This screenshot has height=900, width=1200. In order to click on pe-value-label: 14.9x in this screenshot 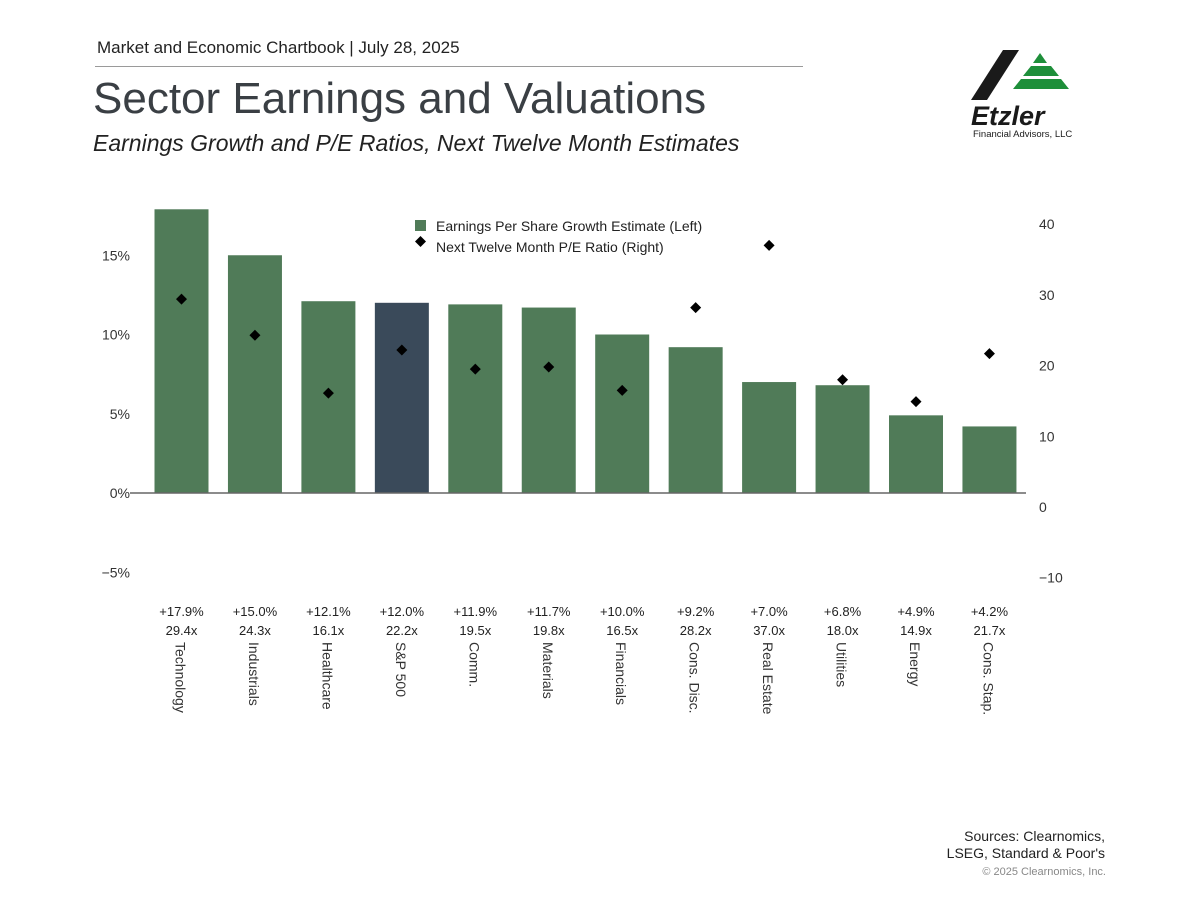, I will do `click(916, 630)`.